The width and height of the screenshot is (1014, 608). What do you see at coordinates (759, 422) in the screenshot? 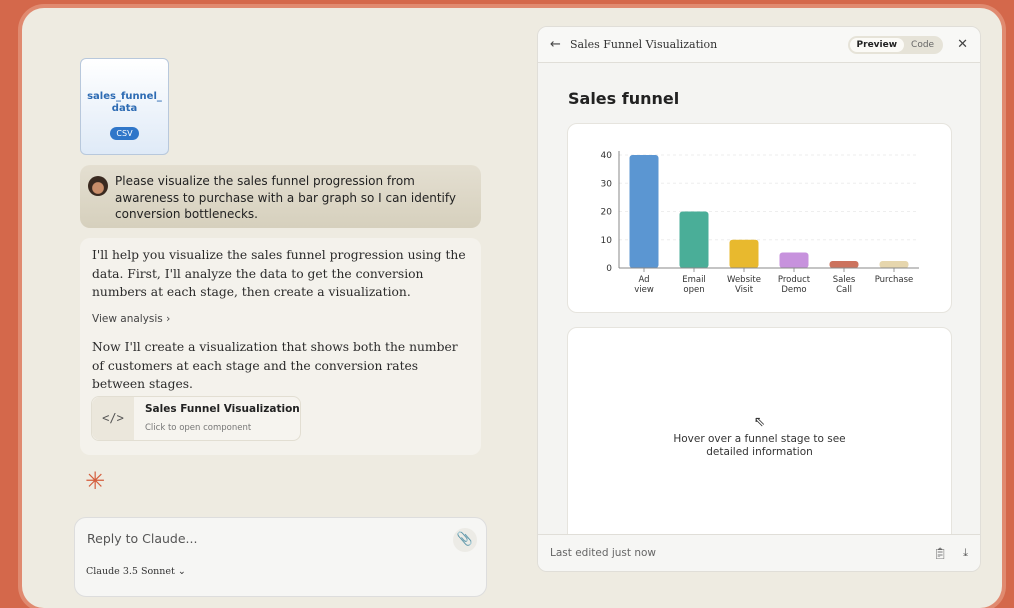
I see `cursor-click-icon: ⇖` at bounding box center [759, 422].